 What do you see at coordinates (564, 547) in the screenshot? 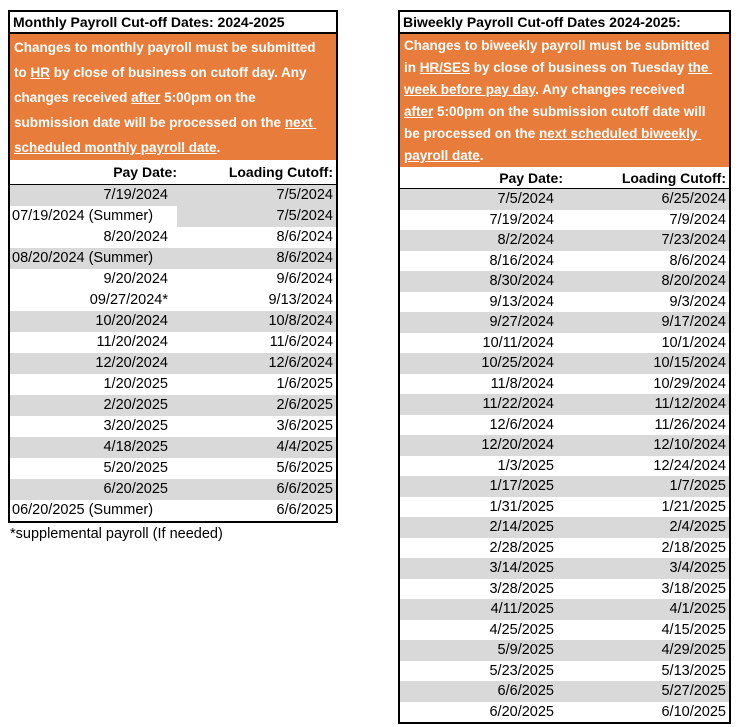
I see `table-row: 2/28/2025 2/18/2025` at bounding box center [564, 547].